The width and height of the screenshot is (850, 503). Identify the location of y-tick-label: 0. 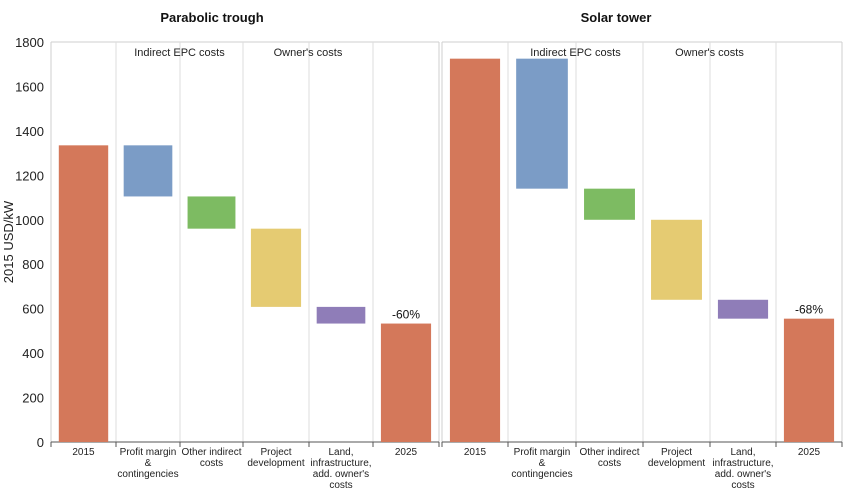
(40, 442).